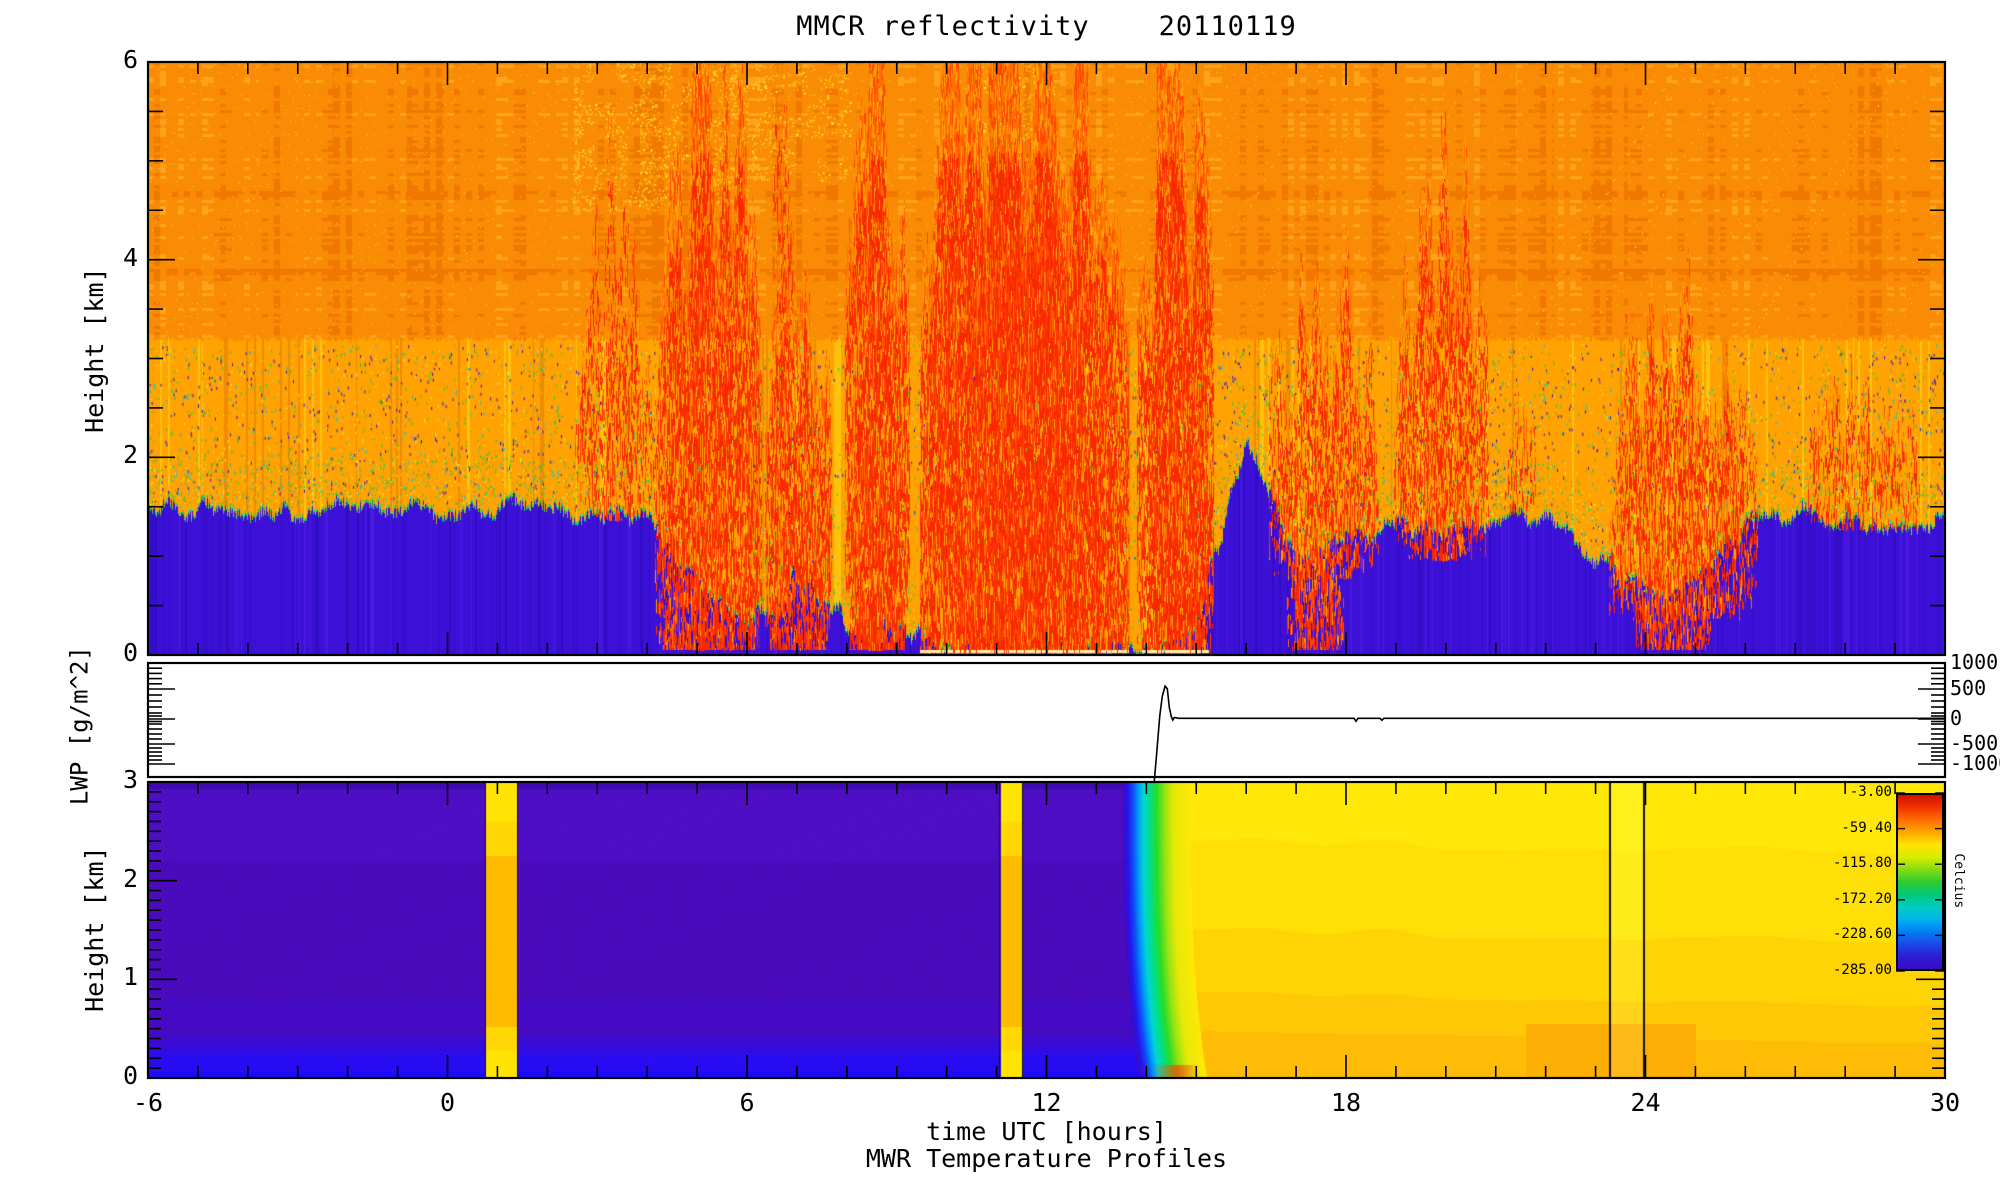  What do you see at coordinates (1956, 718) in the screenshot?
I see `lwp-right-tick-label: 0` at bounding box center [1956, 718].